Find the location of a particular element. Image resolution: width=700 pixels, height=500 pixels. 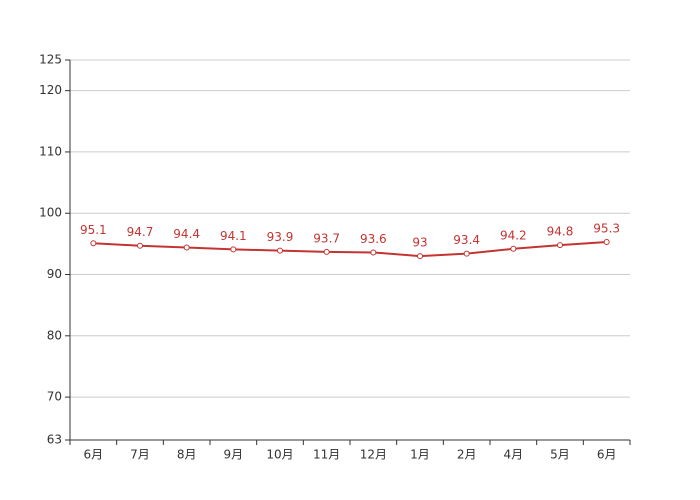

value-label: 93.7 is located at coordinates (326, 238).